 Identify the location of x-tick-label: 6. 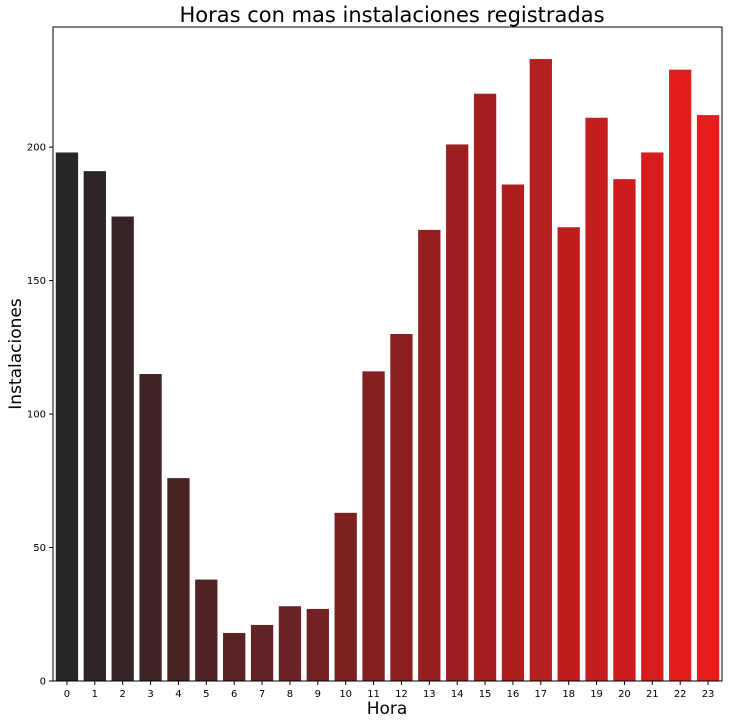
(234, 694).